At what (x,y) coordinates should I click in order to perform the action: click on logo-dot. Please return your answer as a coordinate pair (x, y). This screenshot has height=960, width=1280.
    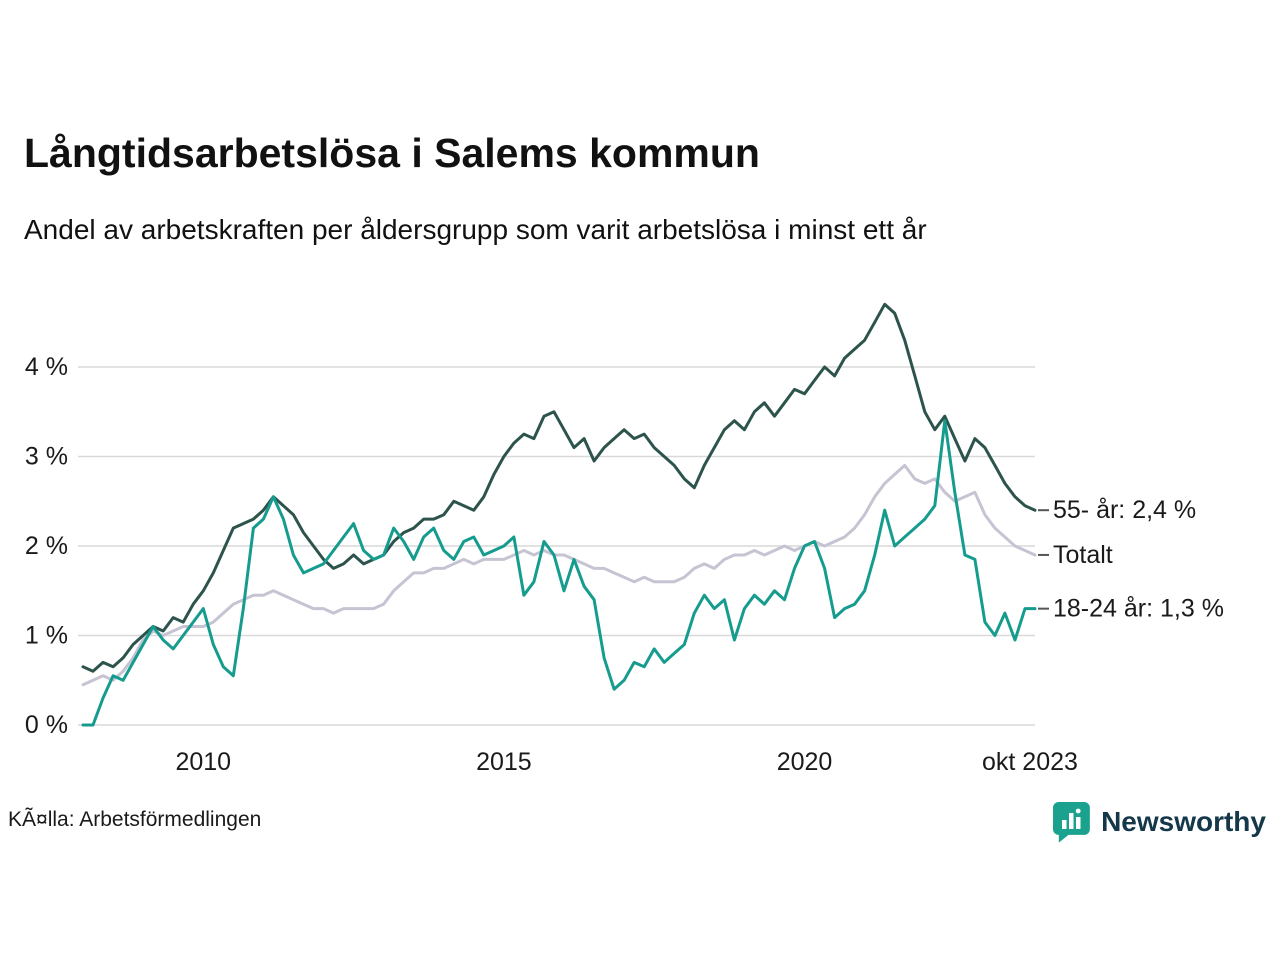
    Looking at the image, I should click on (1078, 811).